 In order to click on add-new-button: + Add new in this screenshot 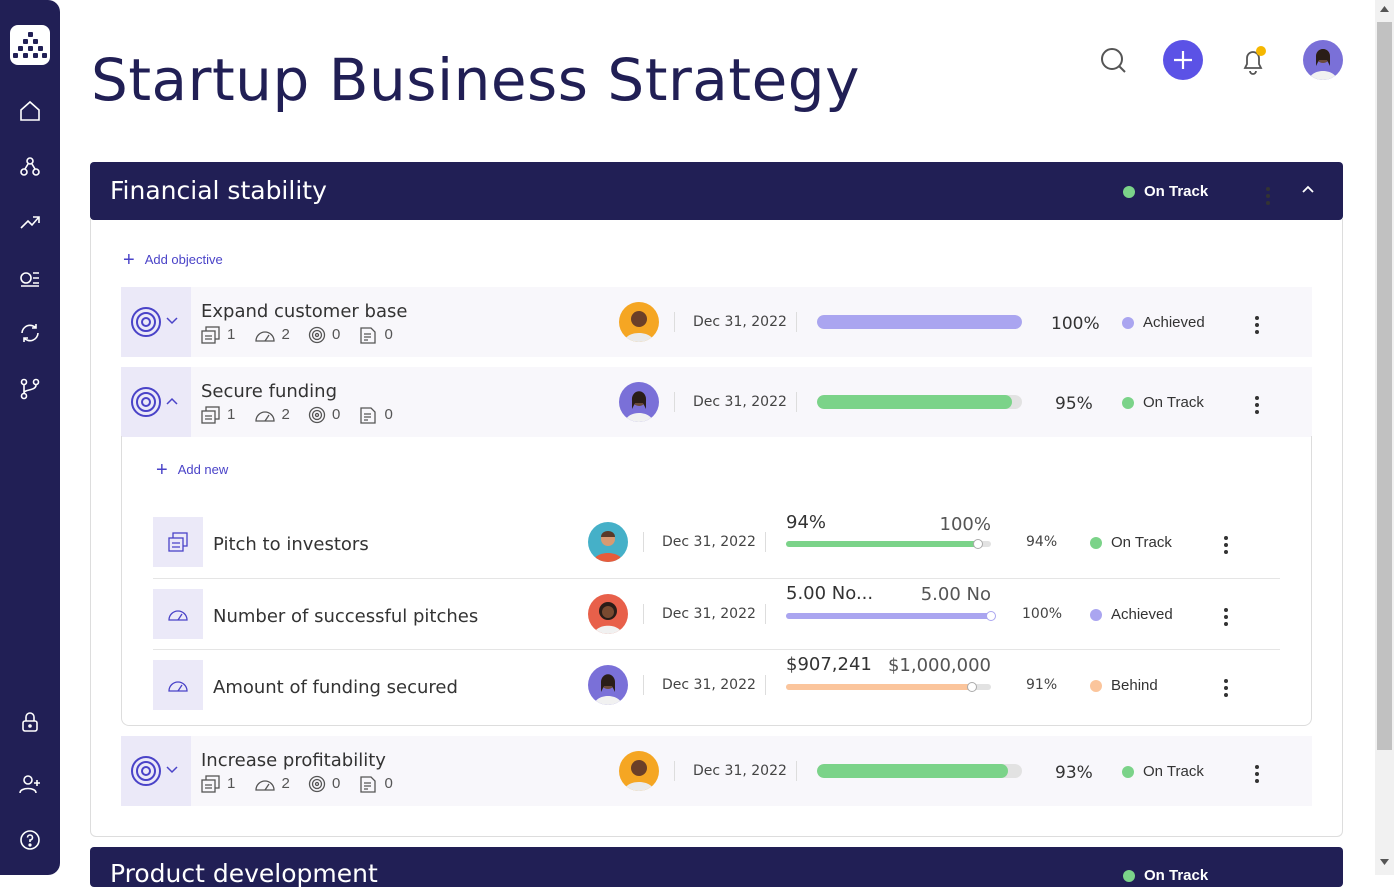, I will do `click(192, 470)`.